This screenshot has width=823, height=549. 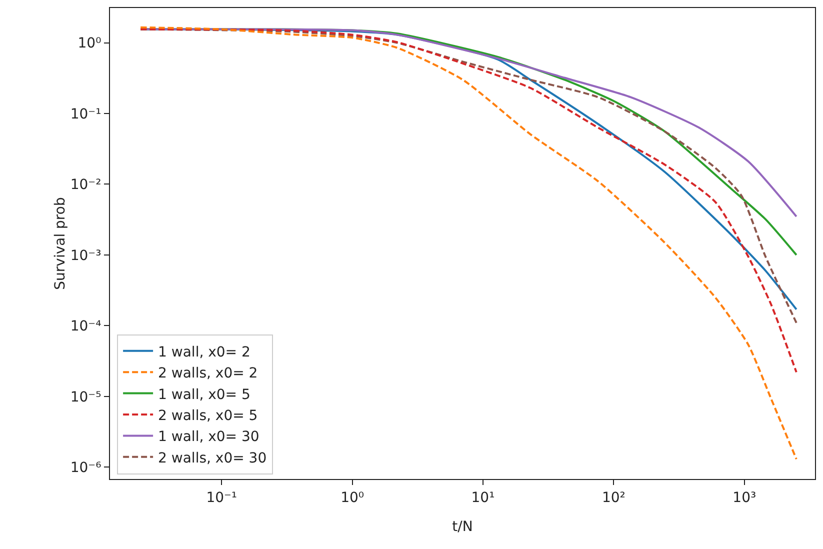 I want to click on y-tick-label: 10⁻⁴, so click(x=86, y=326).